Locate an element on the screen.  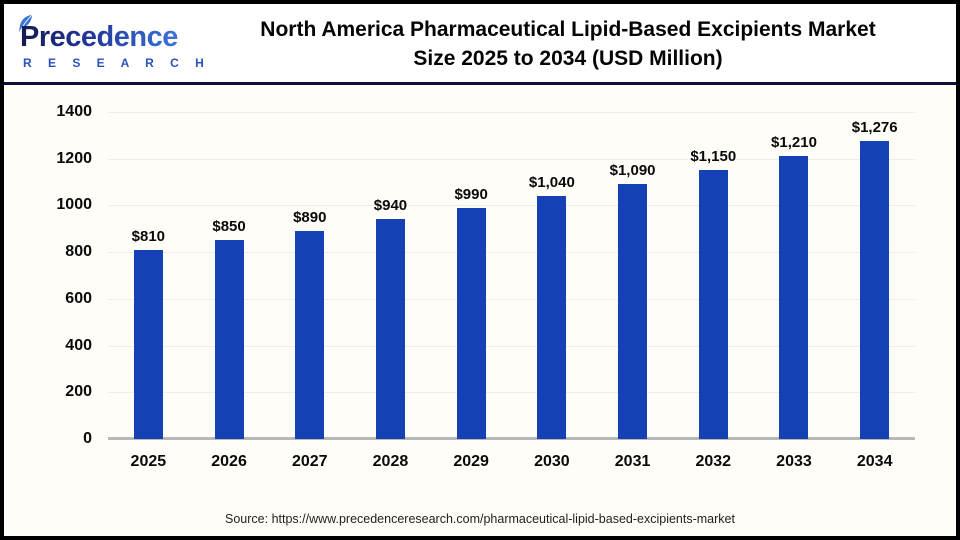
bar-value-label: $1,040 is located at coordinates (551, 183).